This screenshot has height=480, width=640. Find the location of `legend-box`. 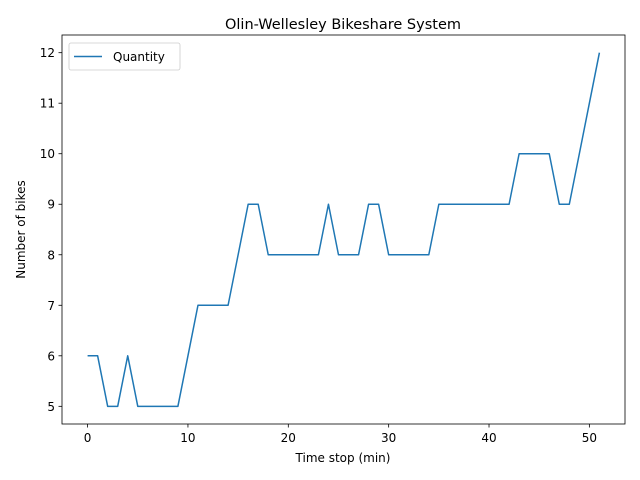

legend-box is located at coordinates (124, 56).